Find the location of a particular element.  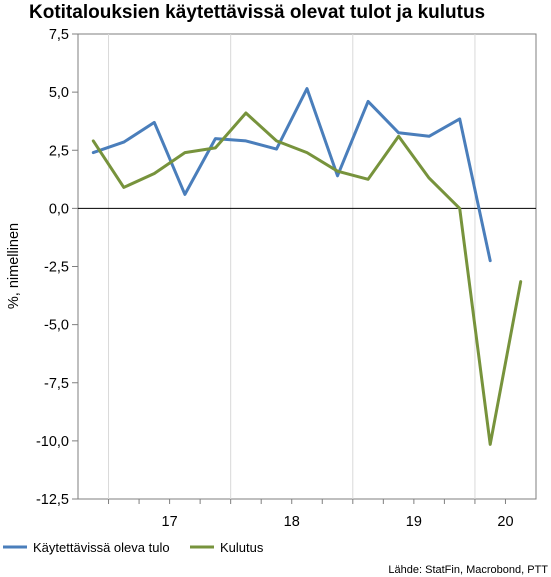

y-tick-label: 5,0 is located at coordinates (59, 93).